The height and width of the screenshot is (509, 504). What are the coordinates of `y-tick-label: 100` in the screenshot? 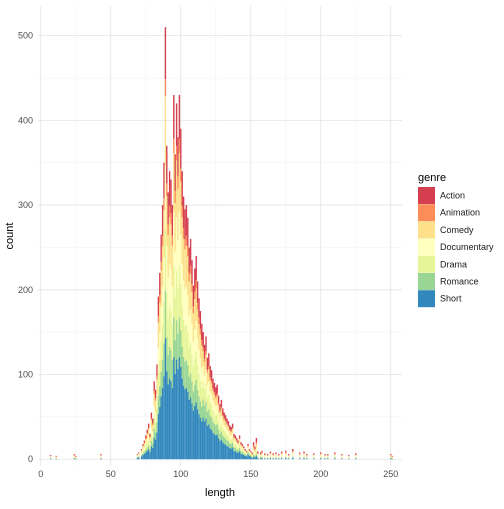 It's located at (25, 375).